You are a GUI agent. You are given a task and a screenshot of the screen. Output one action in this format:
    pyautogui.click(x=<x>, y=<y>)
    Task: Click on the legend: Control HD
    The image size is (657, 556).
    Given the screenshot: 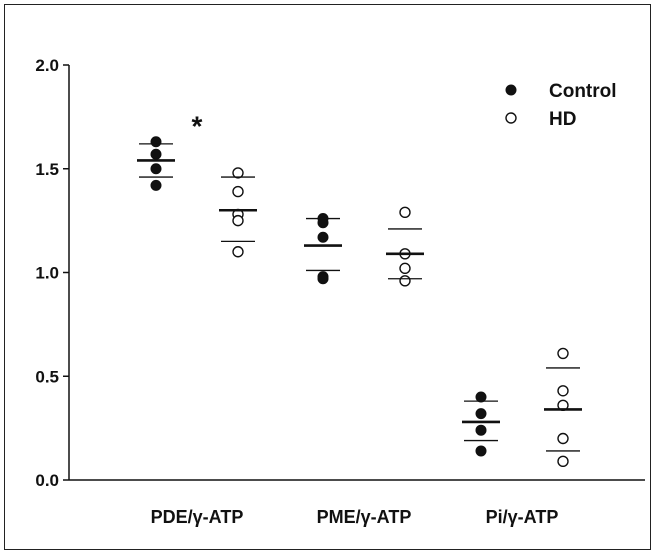 What is the action you would take?
    pyautogui.click(x=561, y=105)
    